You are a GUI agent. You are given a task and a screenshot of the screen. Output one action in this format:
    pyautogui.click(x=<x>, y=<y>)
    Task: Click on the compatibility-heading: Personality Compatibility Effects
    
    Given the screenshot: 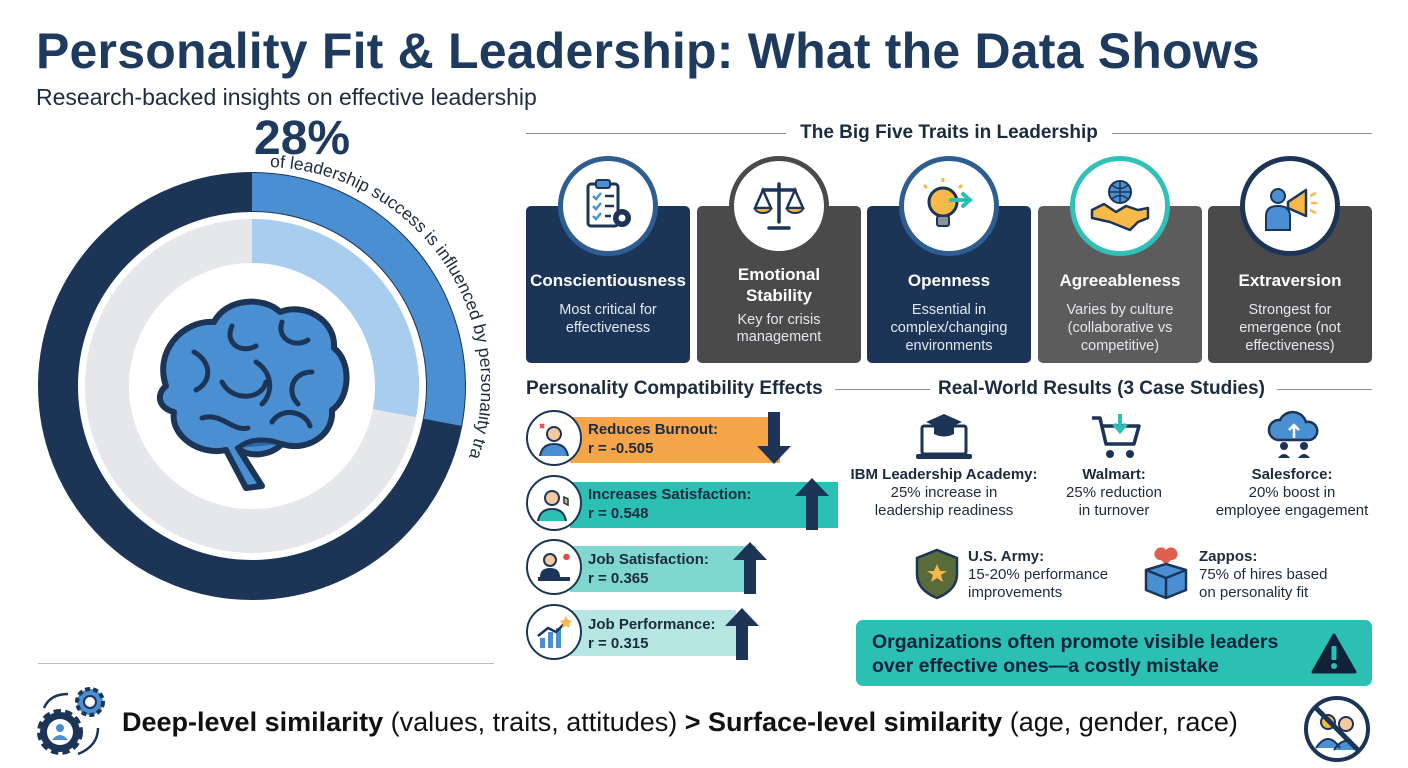 What is the action you would take?
    pyautogui.click(x=728, y=389)
    